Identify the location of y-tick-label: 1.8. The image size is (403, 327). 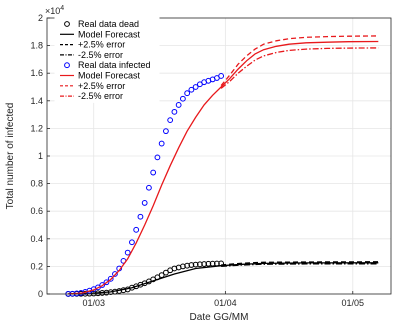
(36, 46).